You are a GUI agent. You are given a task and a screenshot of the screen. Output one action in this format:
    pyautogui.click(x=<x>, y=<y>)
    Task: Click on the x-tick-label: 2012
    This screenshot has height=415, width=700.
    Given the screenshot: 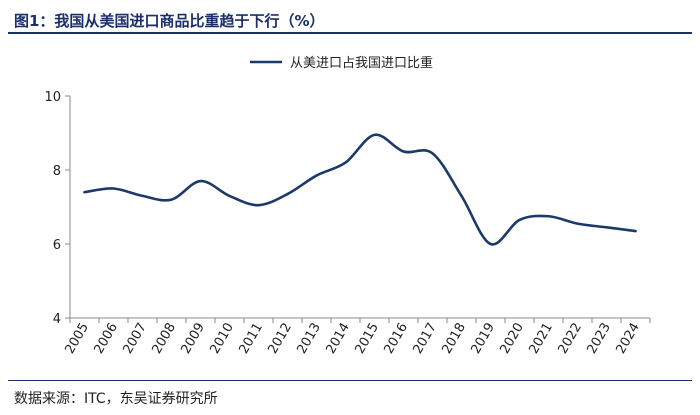 What is the action you would take?
    pyautogui.click(x=280, y=339)
    